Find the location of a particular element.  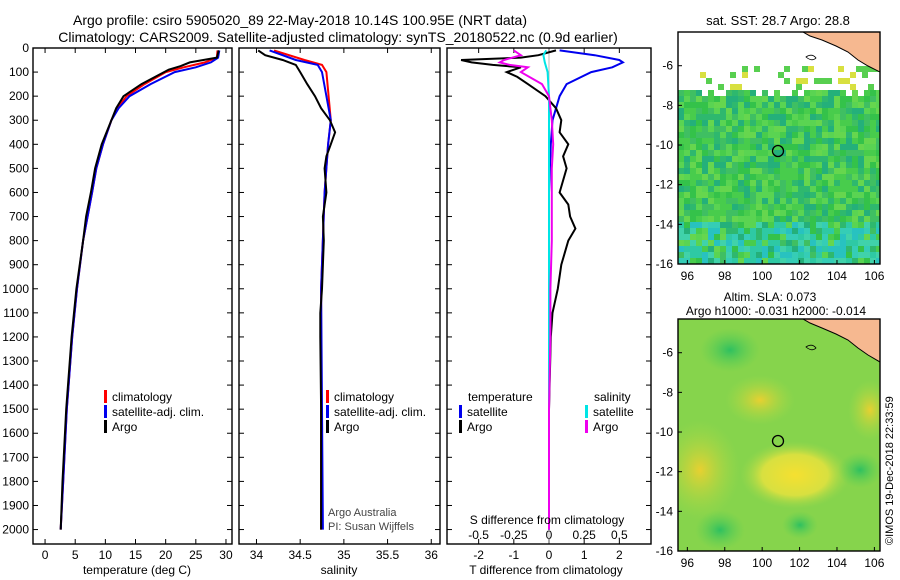

depth-tick-label: 900 is located at coordinates (19, 265).